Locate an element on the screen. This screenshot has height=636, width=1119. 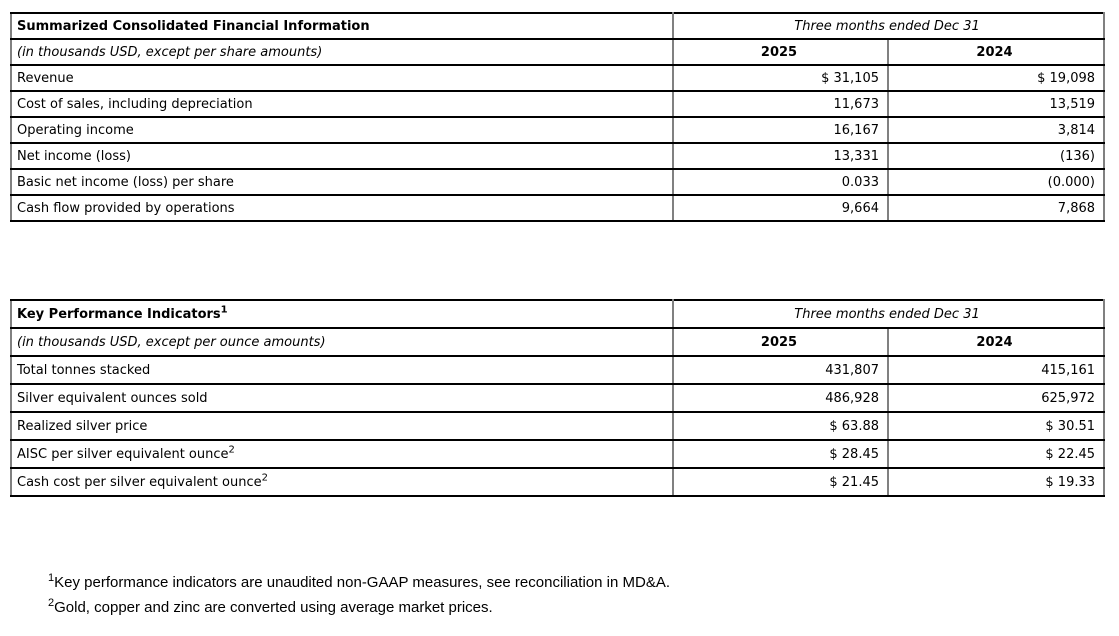
value-2024: (0.000) is located at coordinates (996, 182).